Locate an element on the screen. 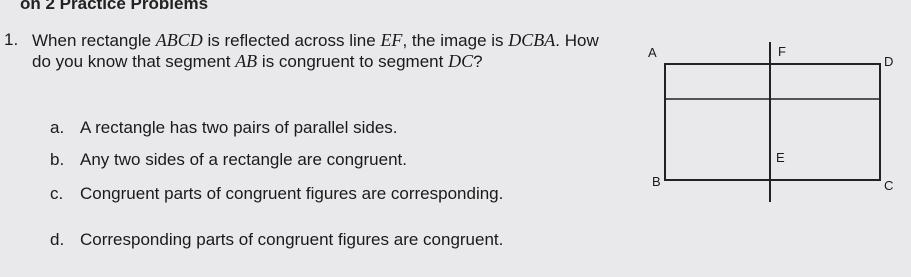 Image resolution: width=911 pixels, height=277 pixels. point-label: E is located at coordinates (780, 157).